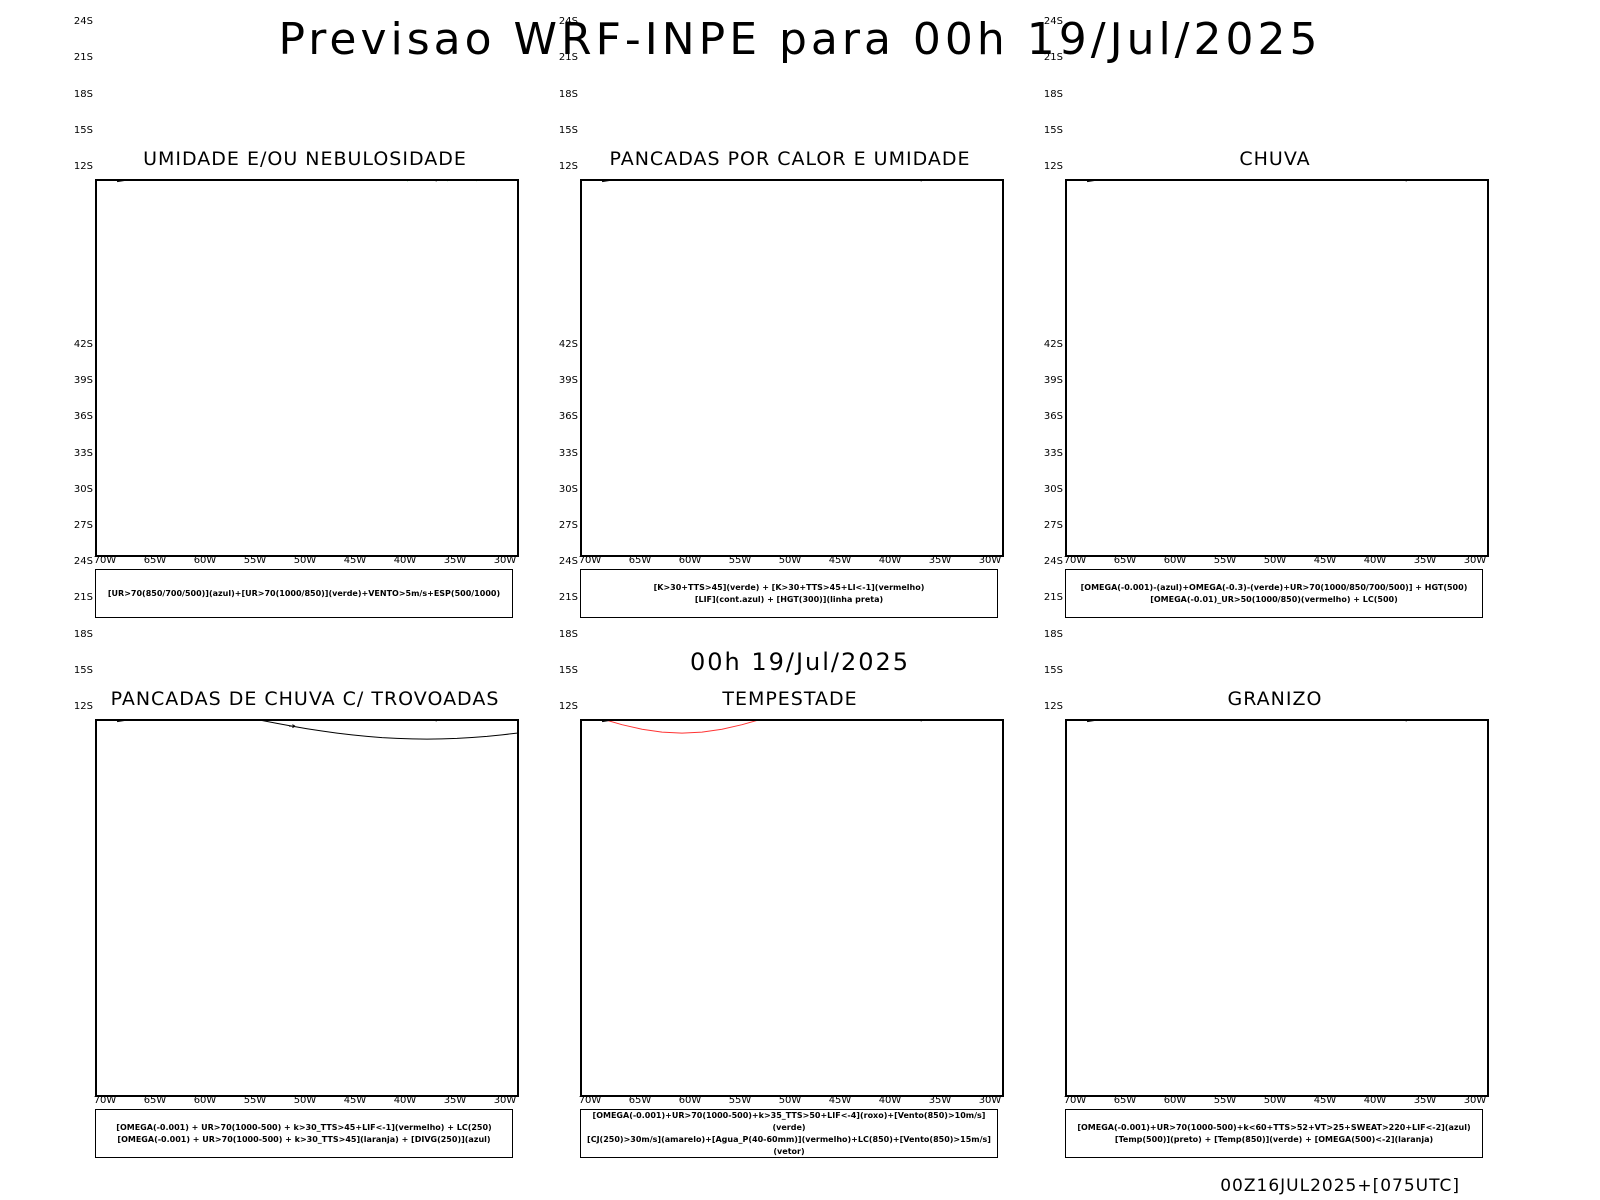 Image resolution: width=1600 pixels, height=1200 pixels. I want to click on run-timestamp: 00Z16JUL2025+[075UTC], so click(1340, 1186).